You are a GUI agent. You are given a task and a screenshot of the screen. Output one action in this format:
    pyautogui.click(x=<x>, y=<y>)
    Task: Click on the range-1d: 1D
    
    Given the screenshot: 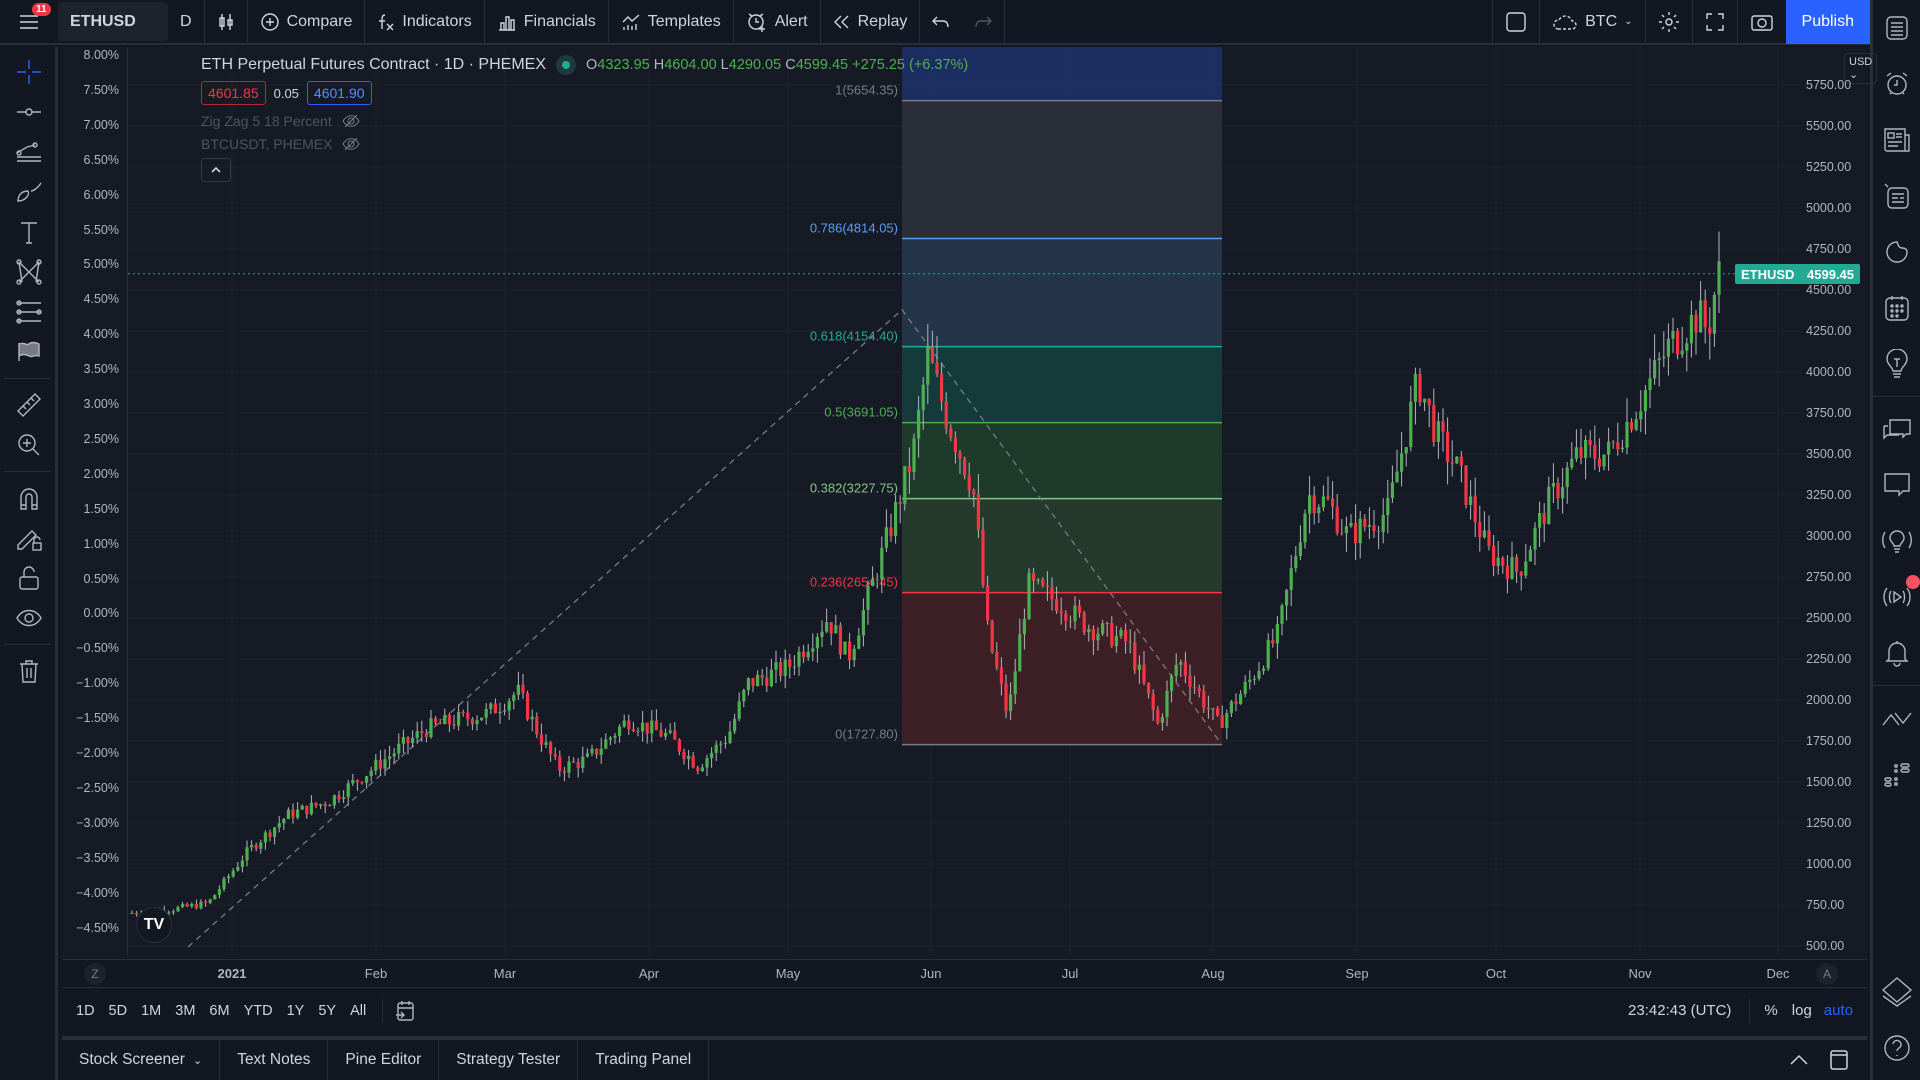 What is the action you would take?
    pyautogui.click(x=85, y=1010)
    